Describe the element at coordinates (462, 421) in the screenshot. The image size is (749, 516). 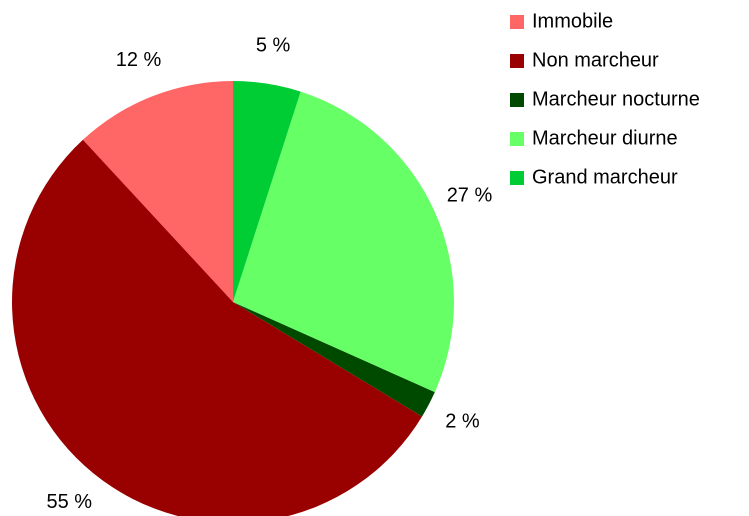
I see `data-label: 2 %` at that location.